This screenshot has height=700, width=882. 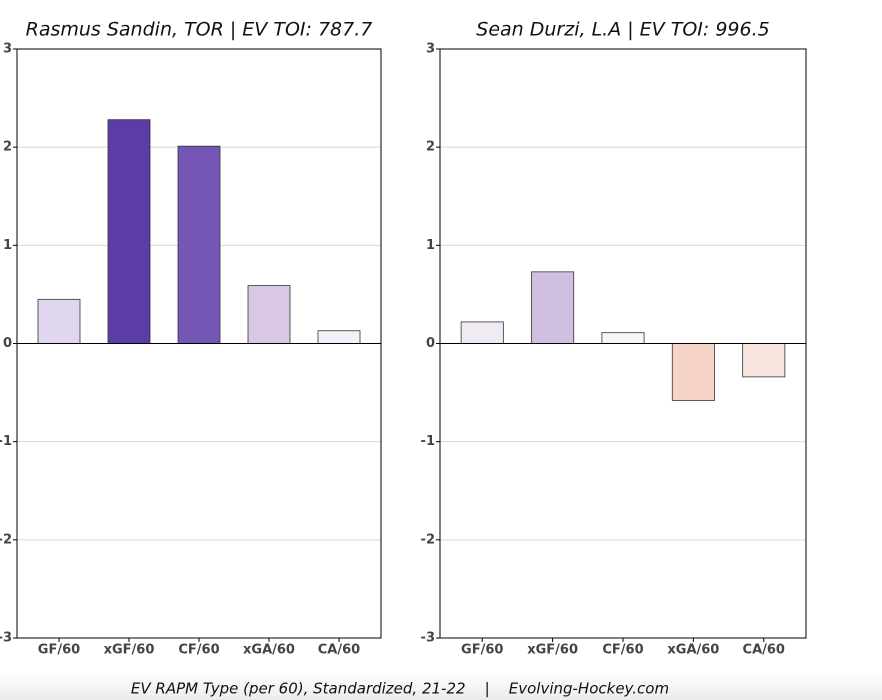 What do you see at coordinates (199, 30) in the screenshot?
I see `panel-title: Rasmus Sandin, TOR | EV TOI: 787.7` at bounding box center [199, 30].